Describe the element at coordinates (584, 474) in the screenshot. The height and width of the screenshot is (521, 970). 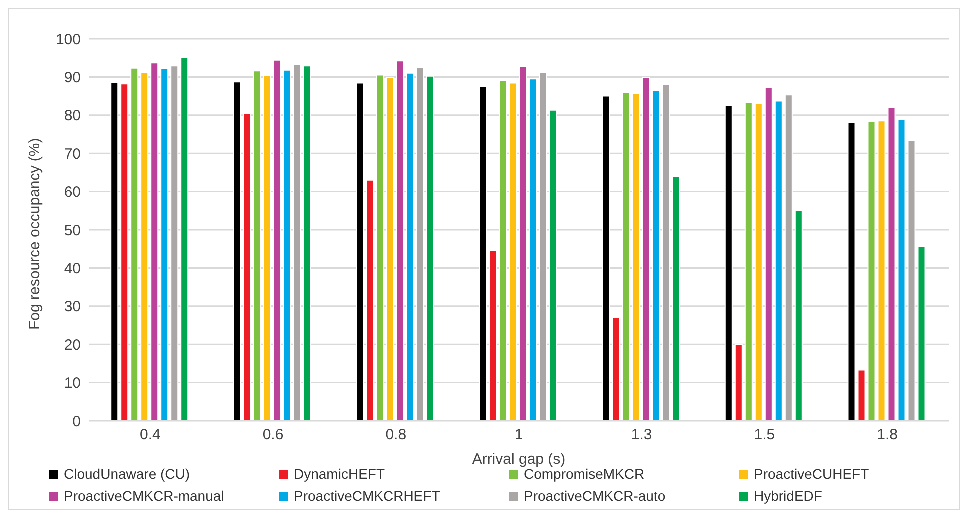
I see `legend-label: CompromiseMKCR` at that location.